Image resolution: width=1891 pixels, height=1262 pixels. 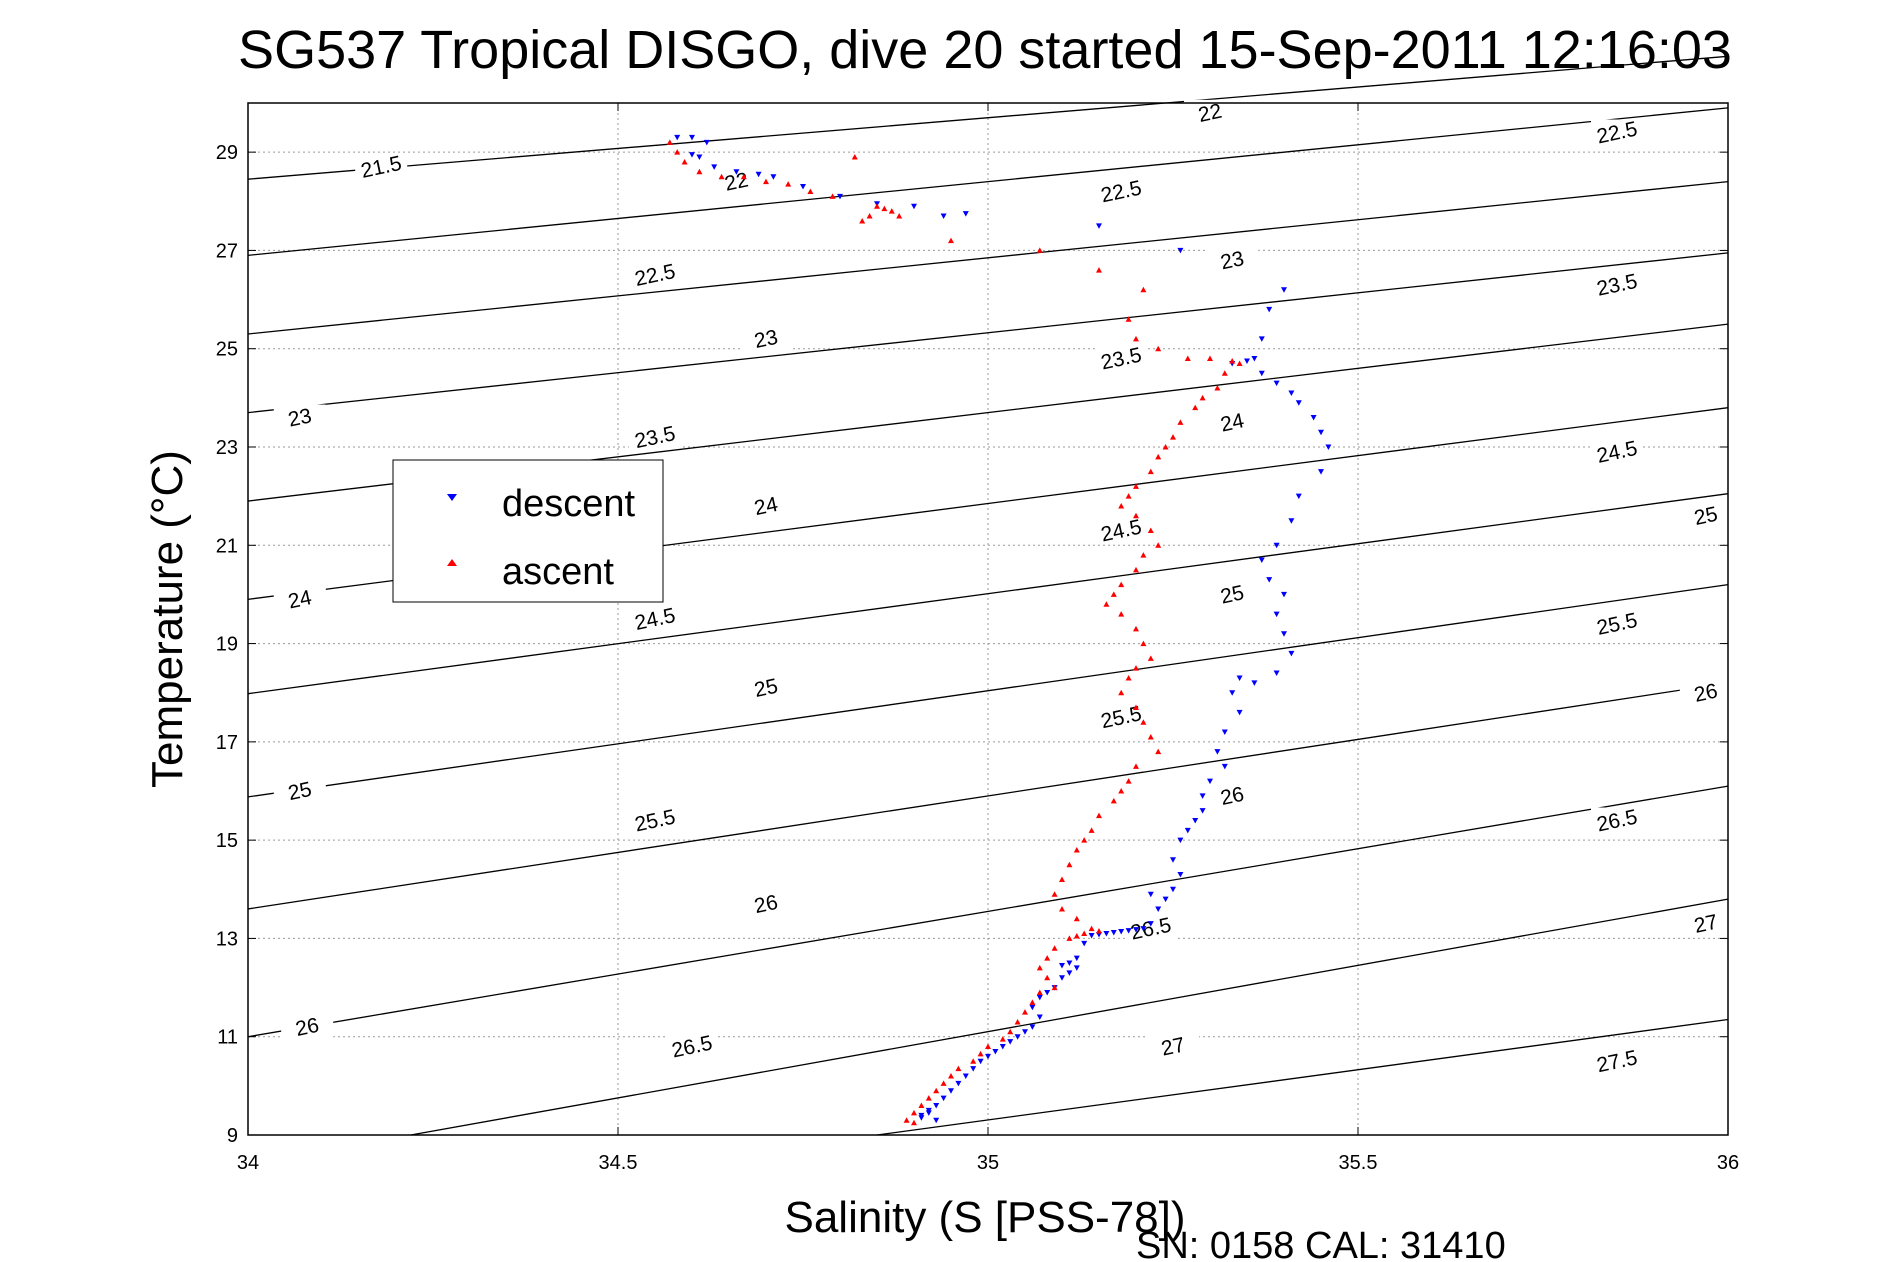 What do you see at coordinates (692, 1047) in the screenshot?
I see `contour-label: 26.5` at bounding box center [692, 1047].